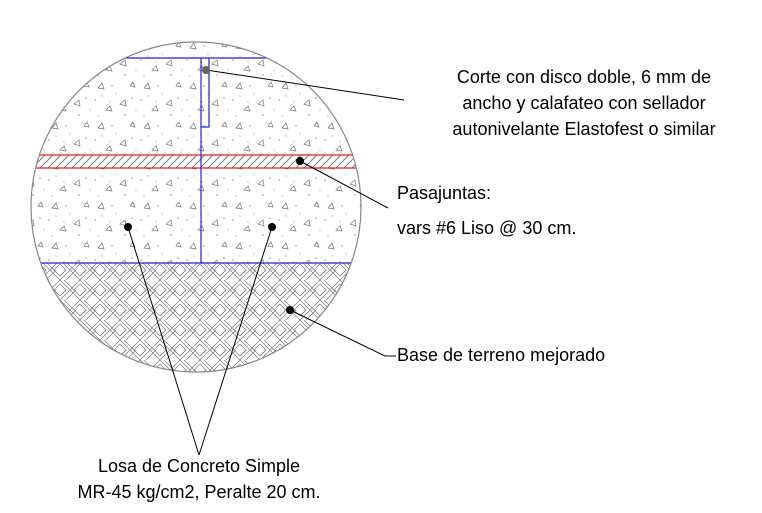 Image resolution: width=762 pixels, height=513 pixels. Describe the element at coordinates (444, 193) in the screenshot. I see `callout-text: Pasajuntas:` at that location.